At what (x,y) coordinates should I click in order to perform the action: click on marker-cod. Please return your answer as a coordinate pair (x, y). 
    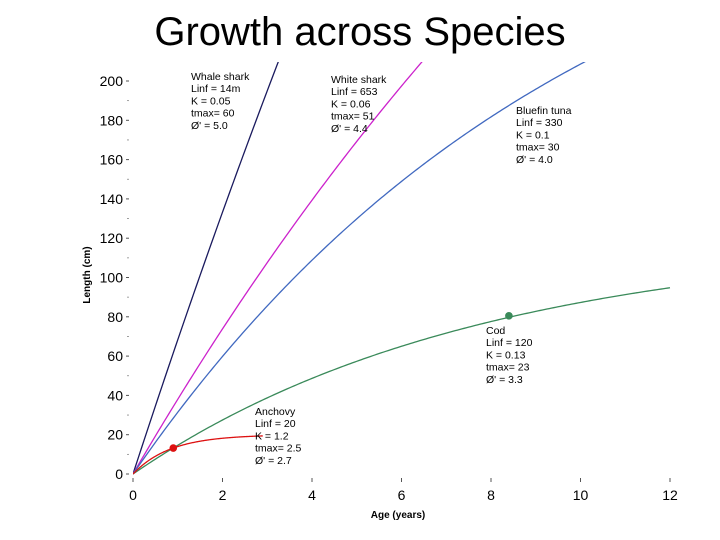
    Looking at the image, I should click on (509, 316).